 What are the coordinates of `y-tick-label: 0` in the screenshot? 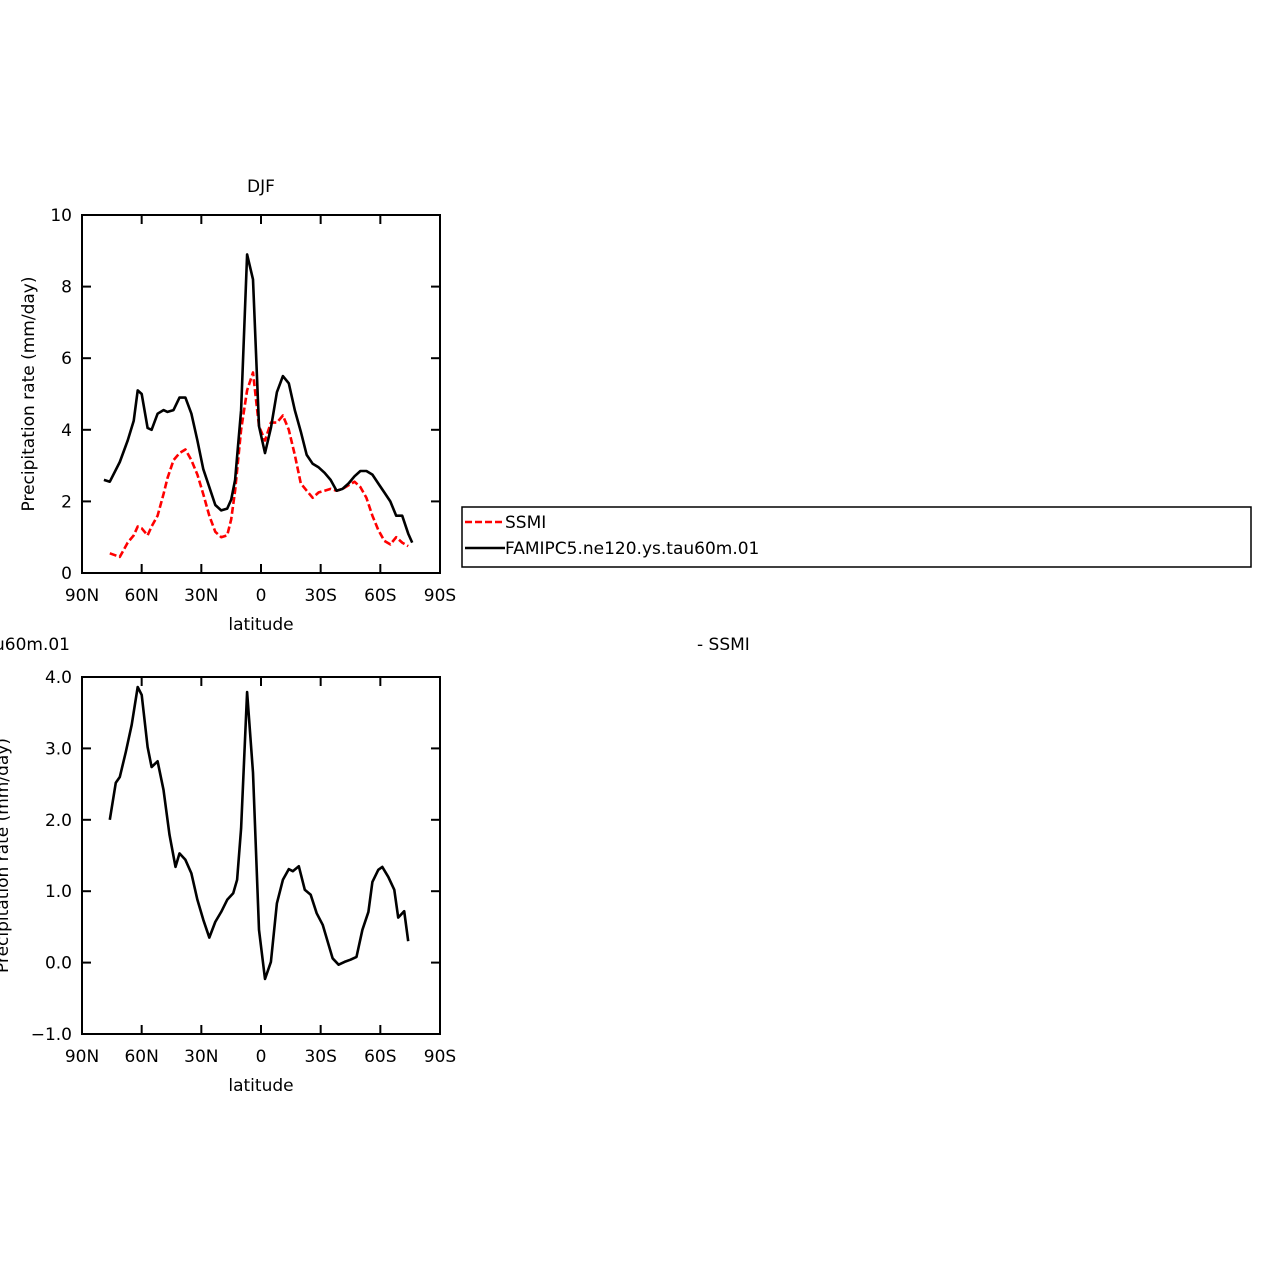 It's located at (66, 574).